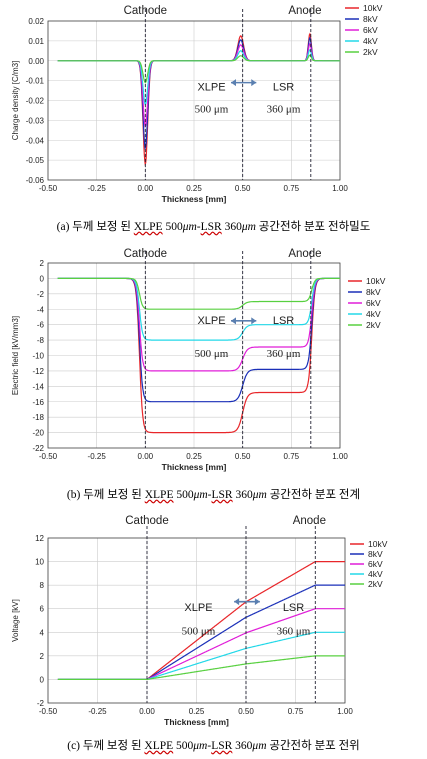 The height and width of the screenshot is (759, 427). Describe the element at coordinates (41, 309) in the screenshot. I see `y-tick-label: -4` at that location.